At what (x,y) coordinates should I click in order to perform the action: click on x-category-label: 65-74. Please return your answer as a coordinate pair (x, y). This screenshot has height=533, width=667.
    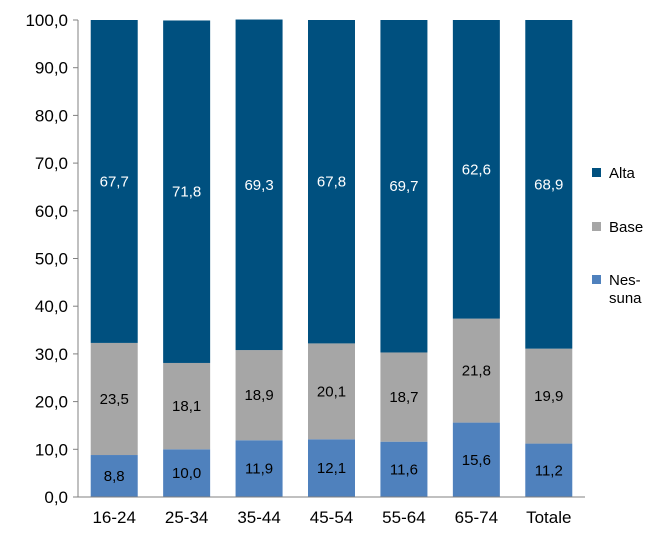
    Looking at the image, I should click on (476, 517).